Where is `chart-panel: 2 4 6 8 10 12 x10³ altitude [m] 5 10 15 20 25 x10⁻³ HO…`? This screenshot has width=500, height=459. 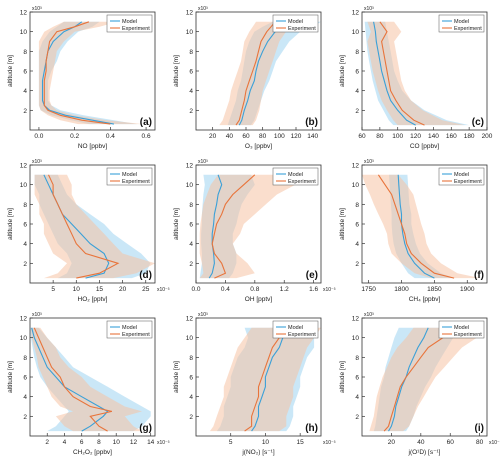
chart-panel: 2 4 6 8 10 12 x10³ altitude [m] 5 10 15 20 25 x10⁻³ HO… is located at coordinates (88, 231).